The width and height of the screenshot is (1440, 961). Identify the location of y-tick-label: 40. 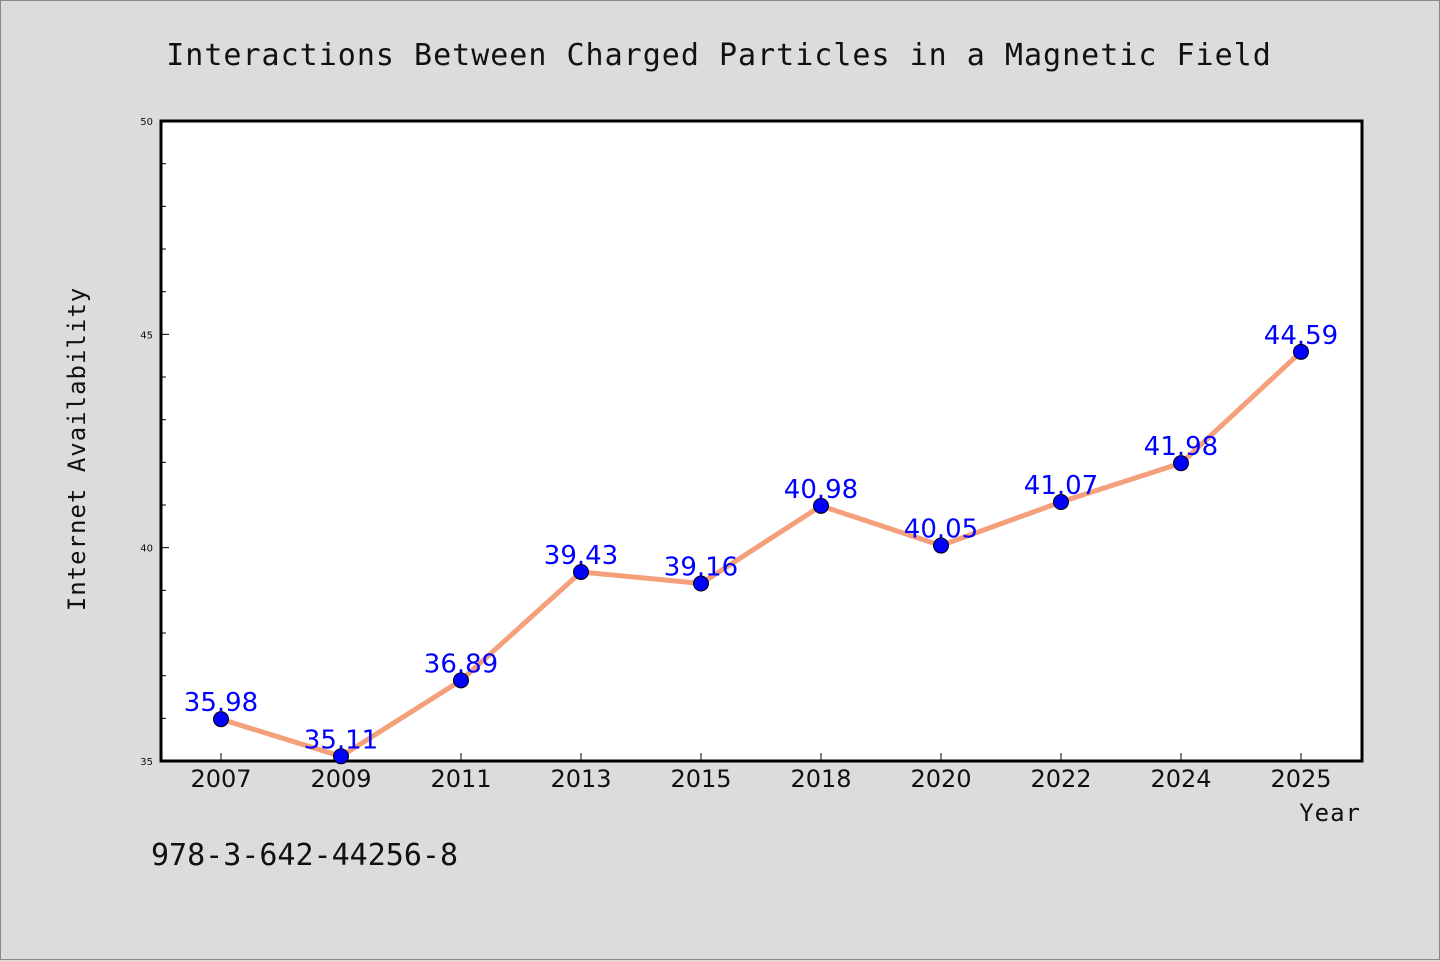
(146, 549).